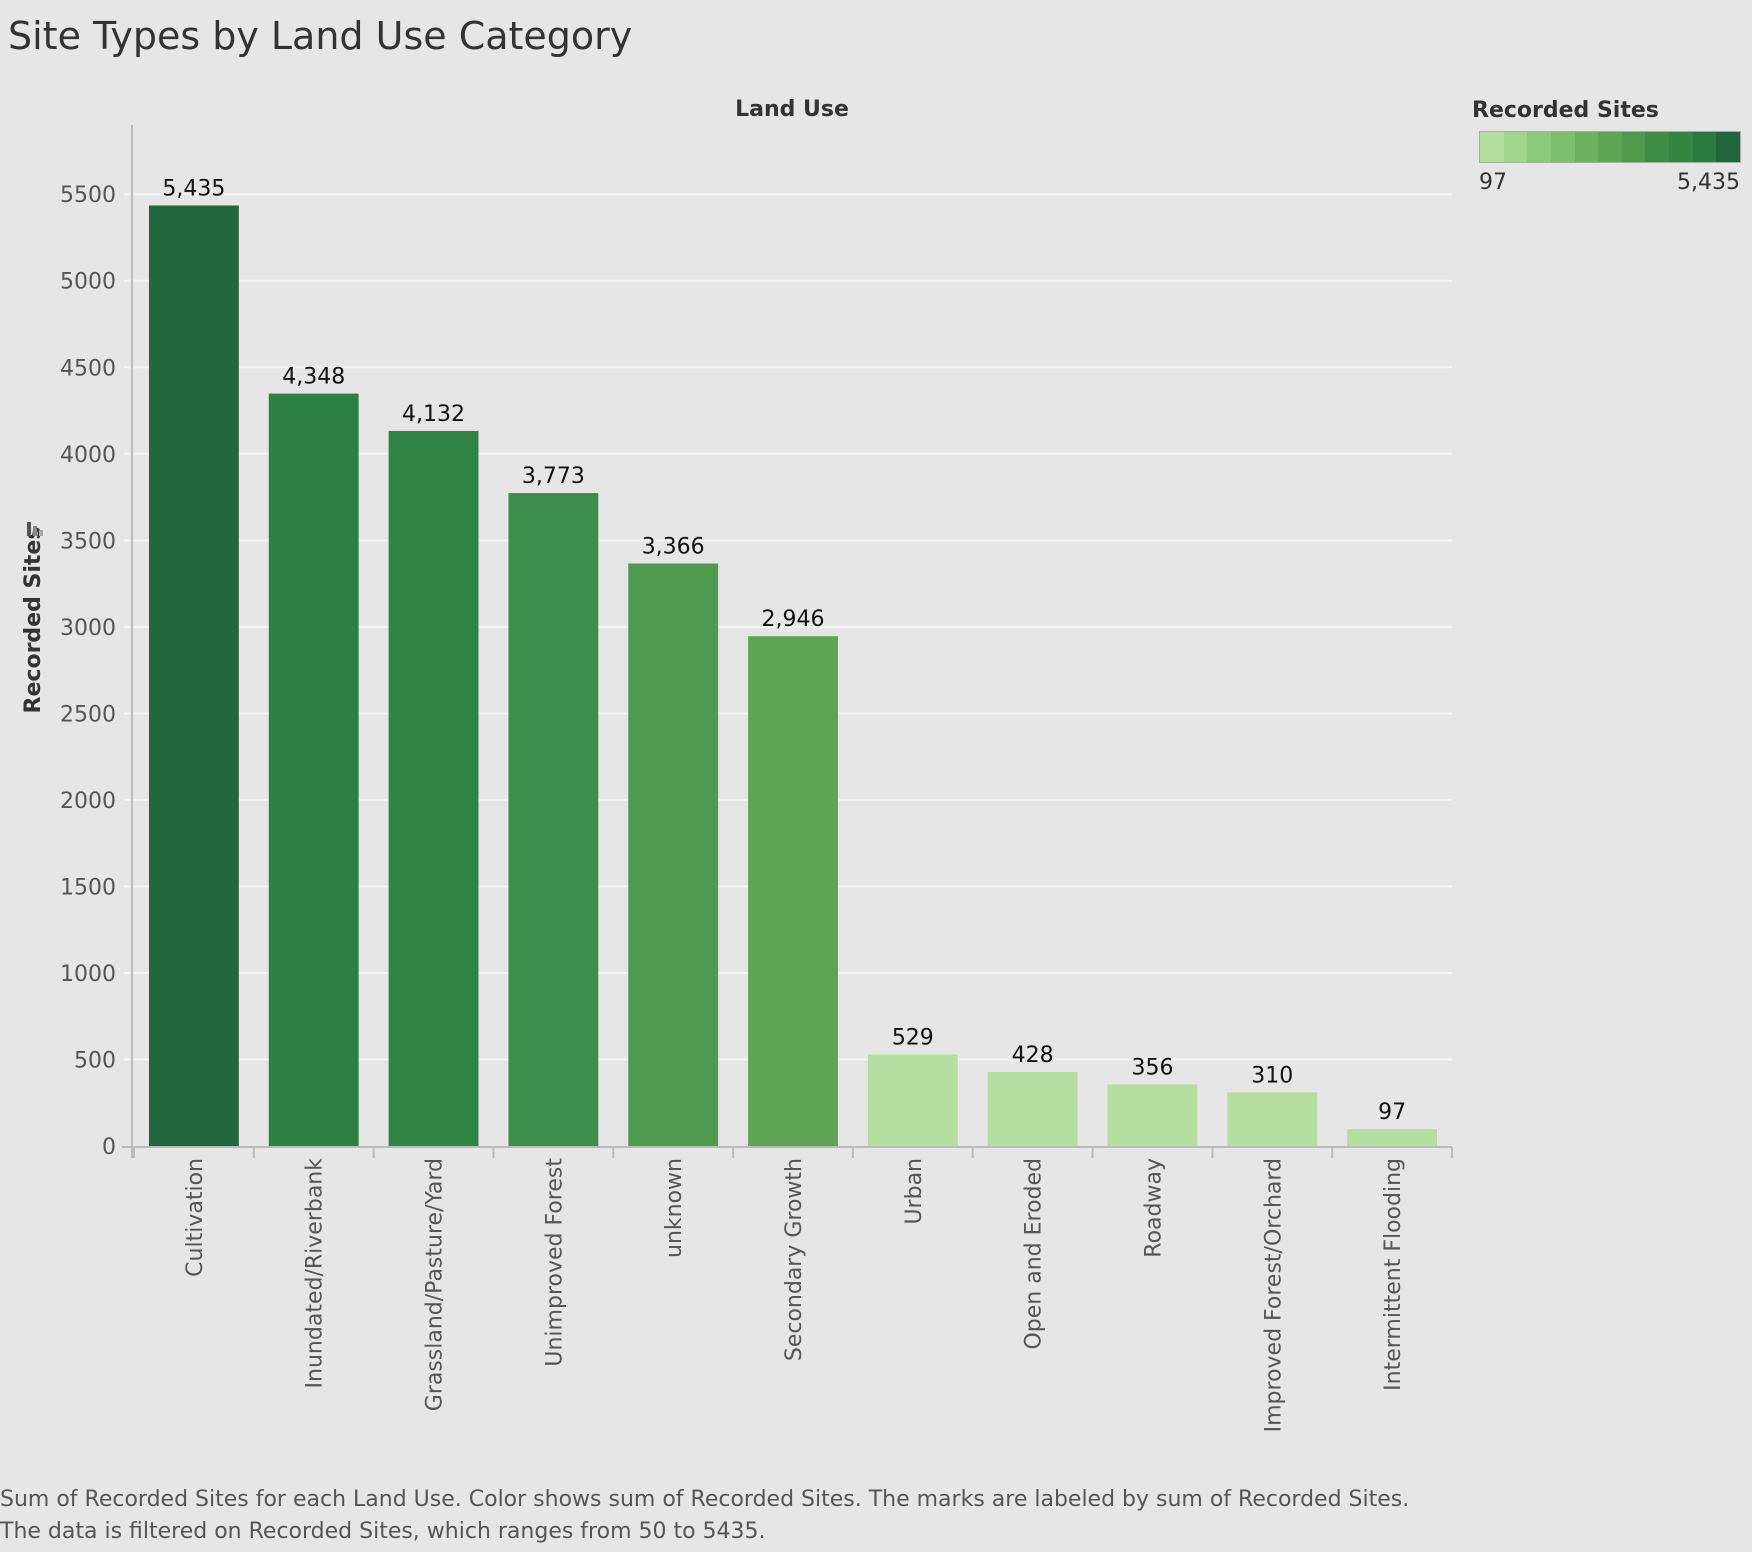  What do you see at coordinates (794, 1259) in the screenshot?
I see `x-tick-label: Secondary Growth` at bounding box center [794, 1259].